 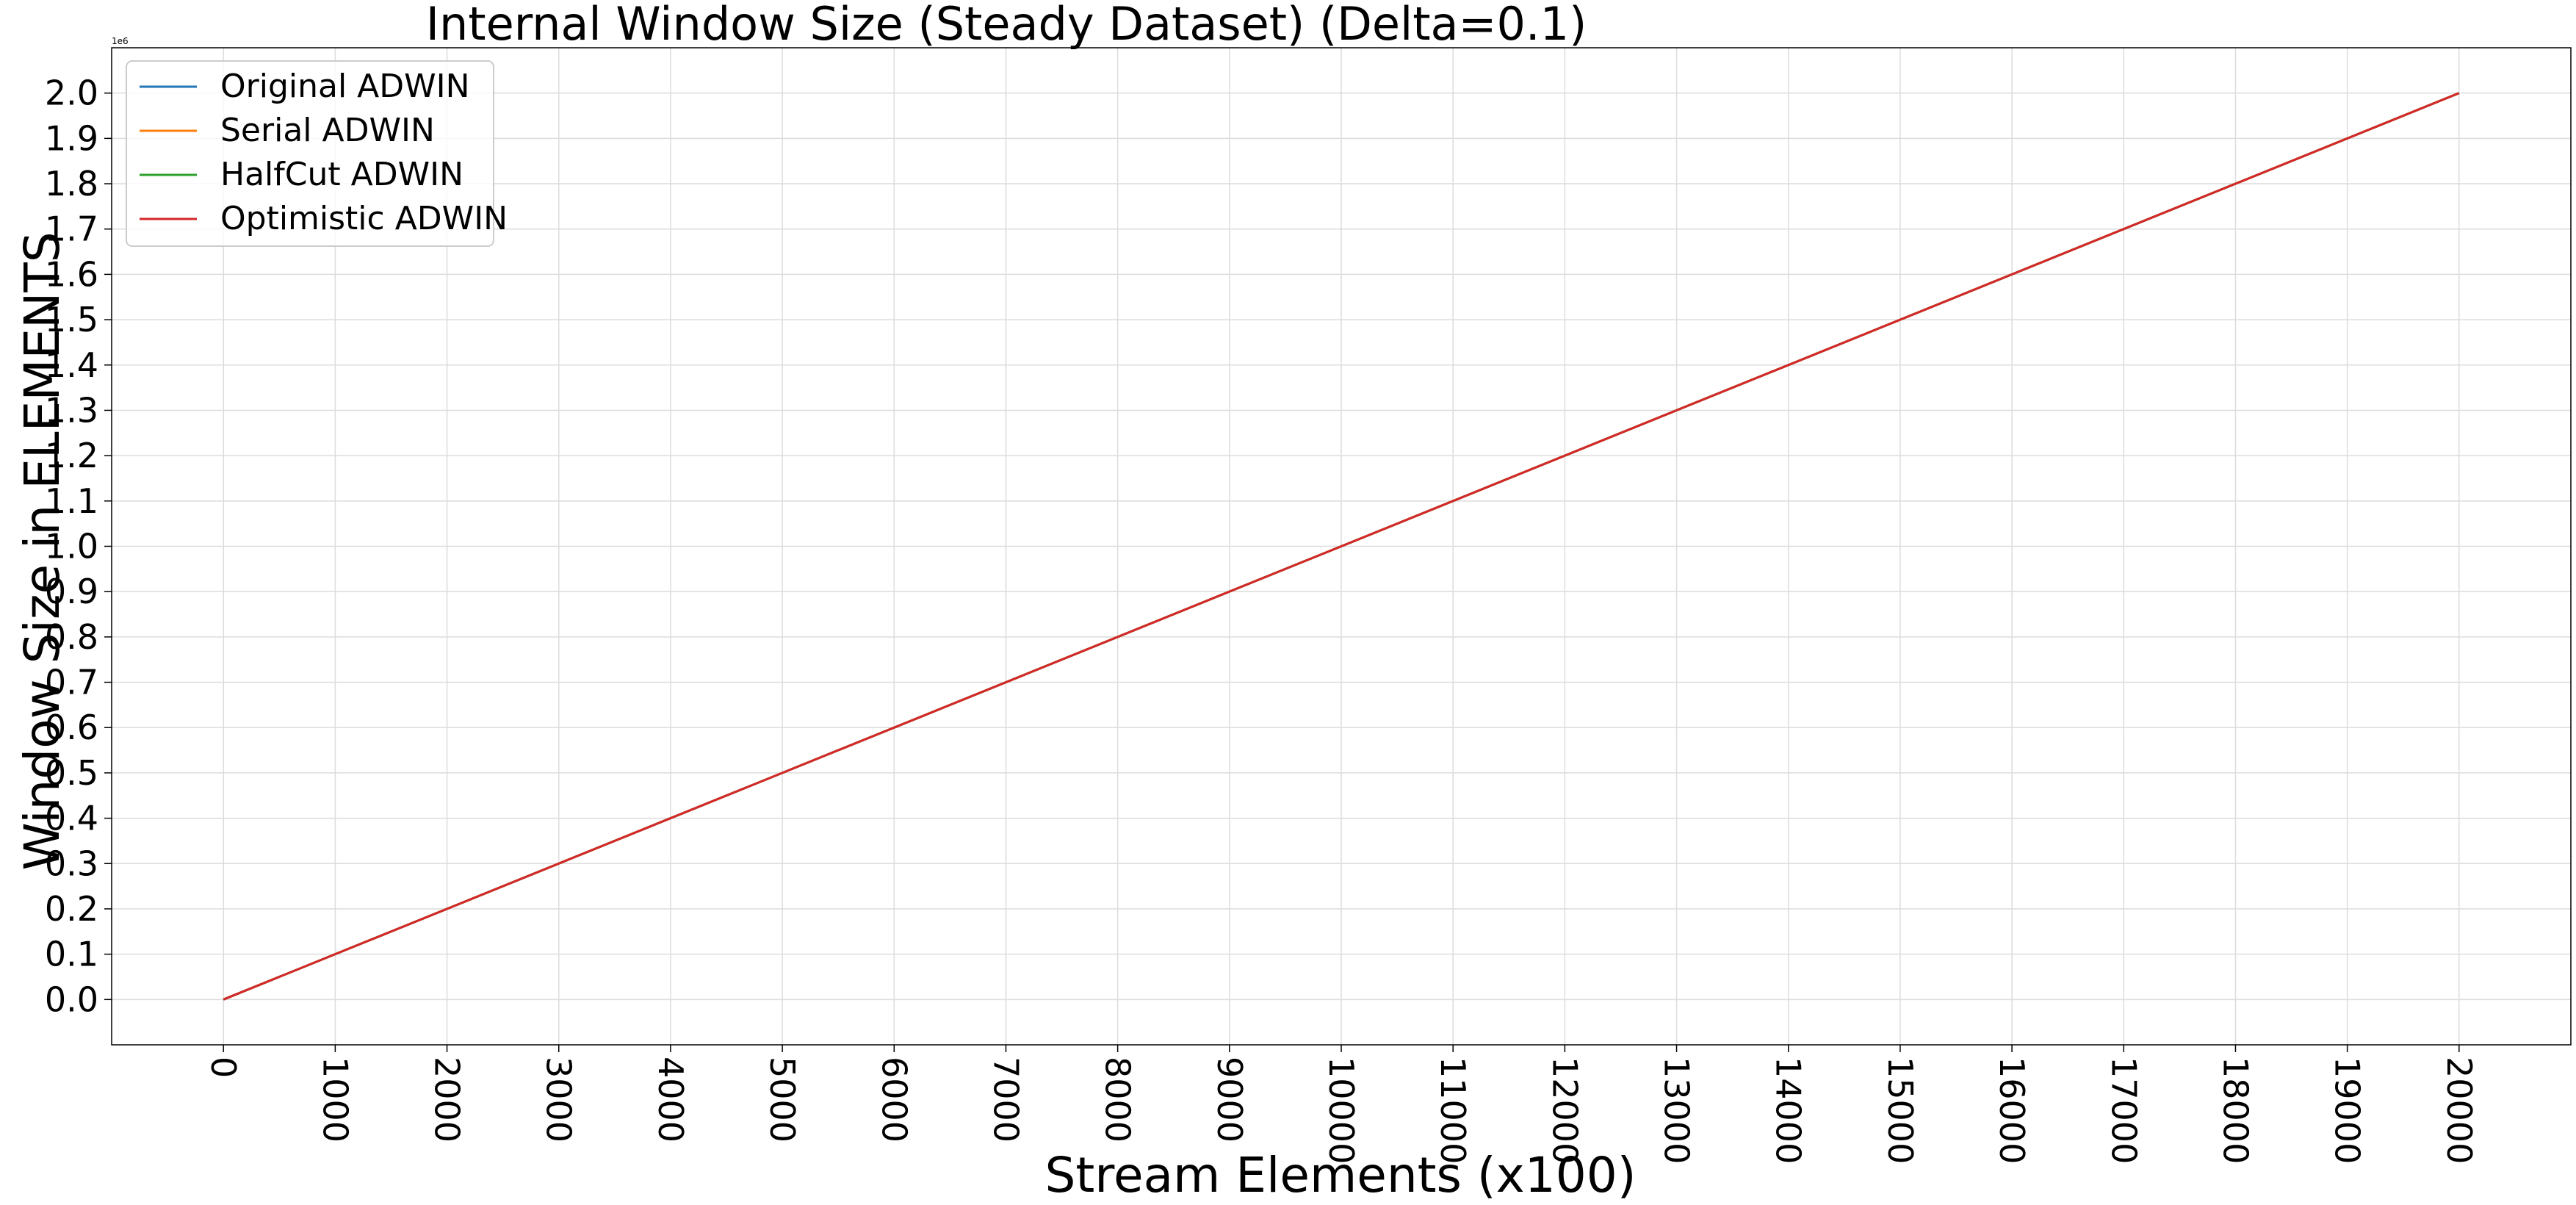 I want to click on x-tick-label: 15000, so click(x=1900, y=1110).